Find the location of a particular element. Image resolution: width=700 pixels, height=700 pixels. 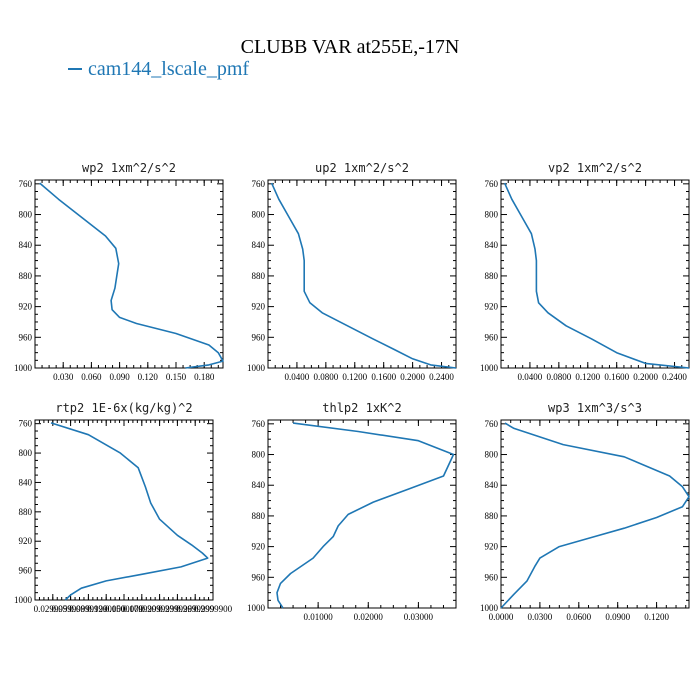

panel-title-5: wp3 1xm^3/s^3 is located at coordinates (595, 408).